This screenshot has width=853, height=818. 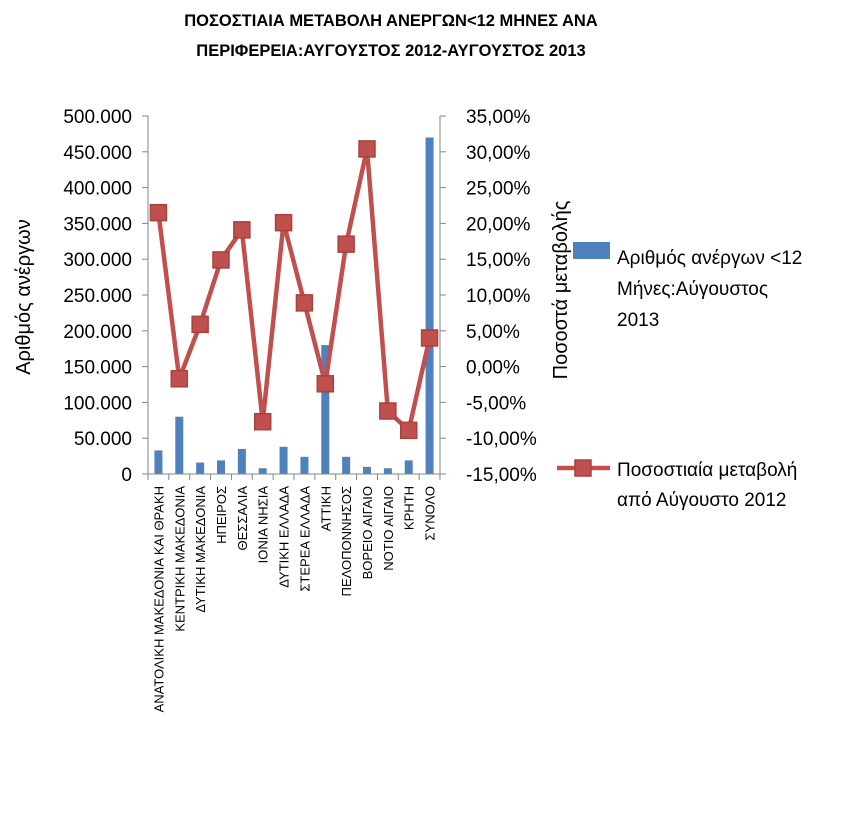 What do you see at coordinates (97, 260) in the screenshot?
I see `left-axis-tick-label: 300.000` at bounding box center [97, 260].